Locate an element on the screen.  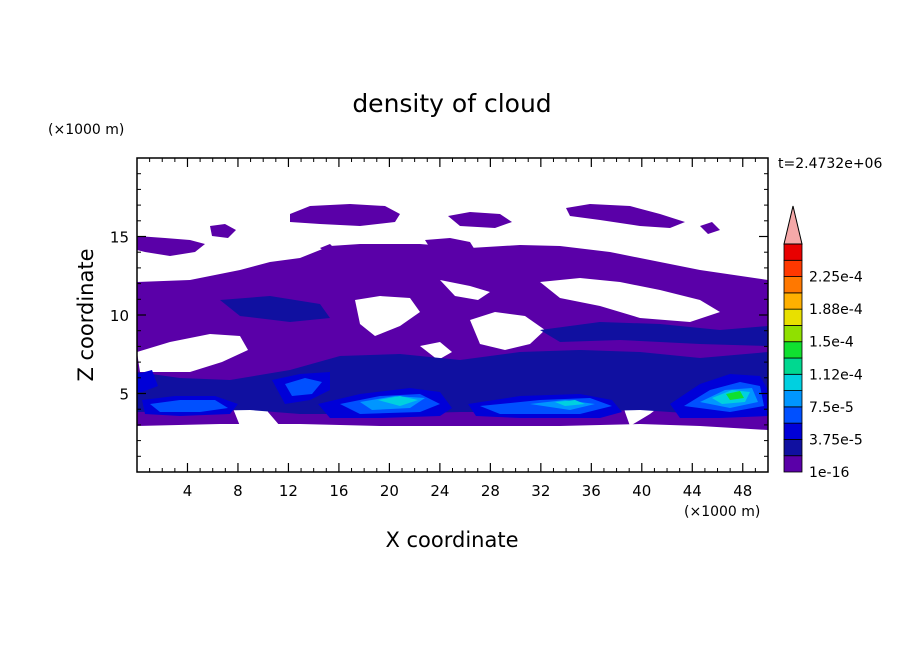
colorbar-label: 1.5e-4 is located at coordinates (831, 343).